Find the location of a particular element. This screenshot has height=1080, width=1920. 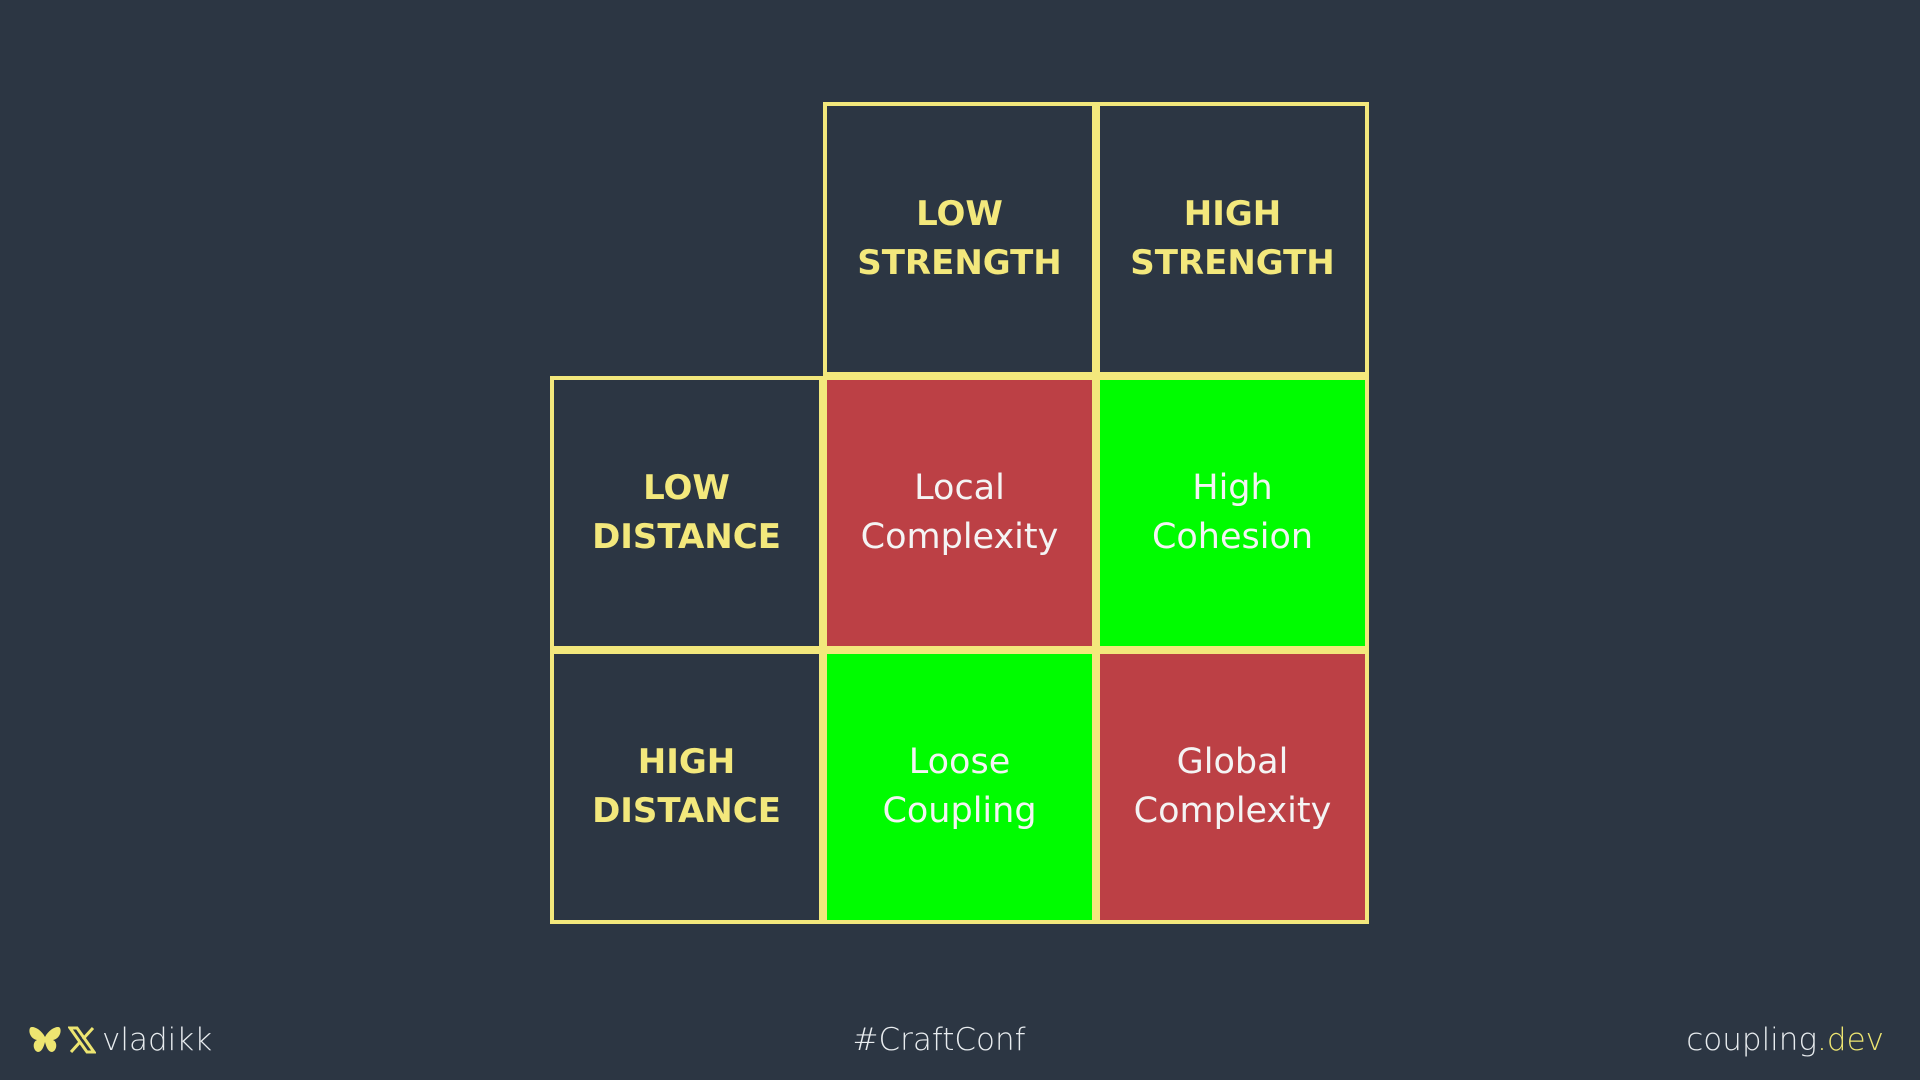

site-url: coupling.dev is located at coordinates (1785, 1040).